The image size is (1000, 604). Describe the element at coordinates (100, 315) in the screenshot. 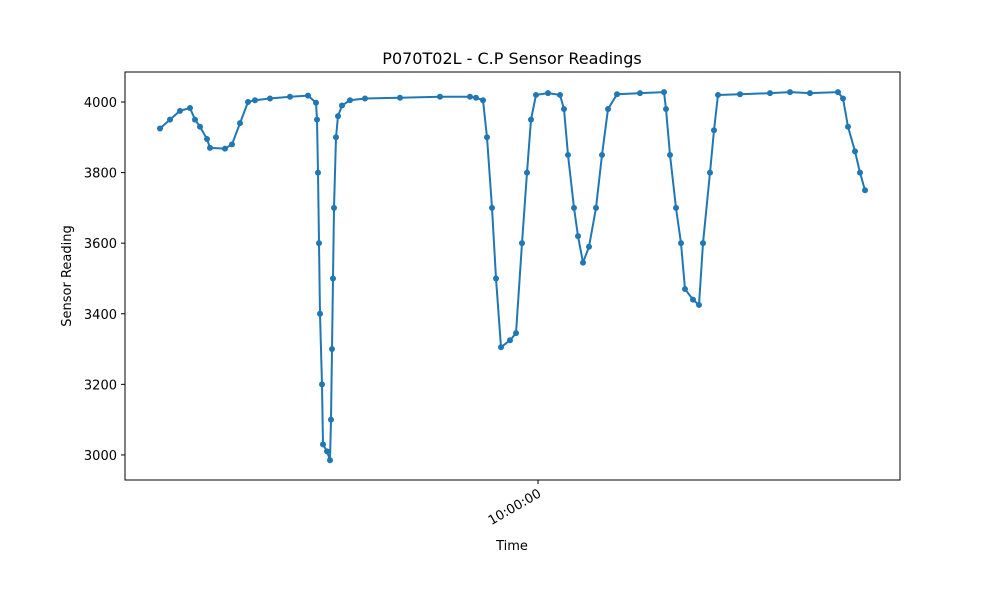

I see `y-tick-label: 3400` at that location.